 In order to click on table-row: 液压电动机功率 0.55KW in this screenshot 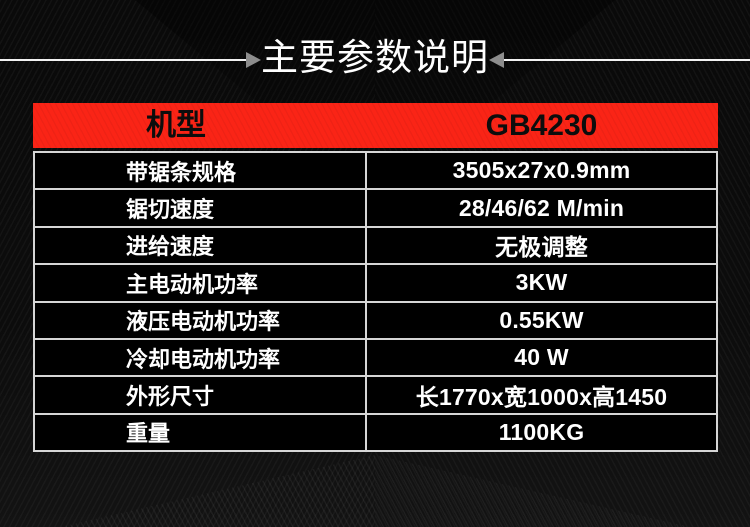, I will do `click(375, 320)`.